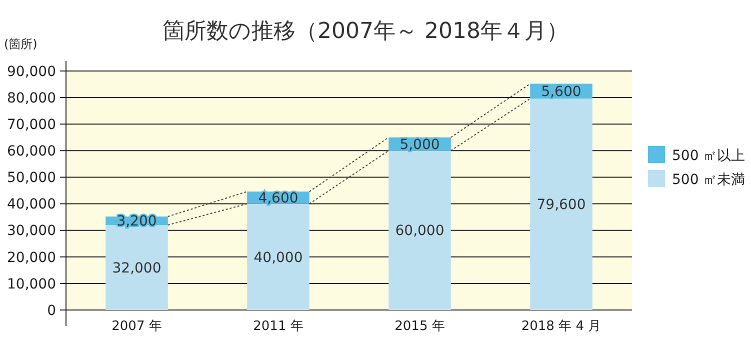  I want to click on y-tick-label: 30,000, so click(31, 231).